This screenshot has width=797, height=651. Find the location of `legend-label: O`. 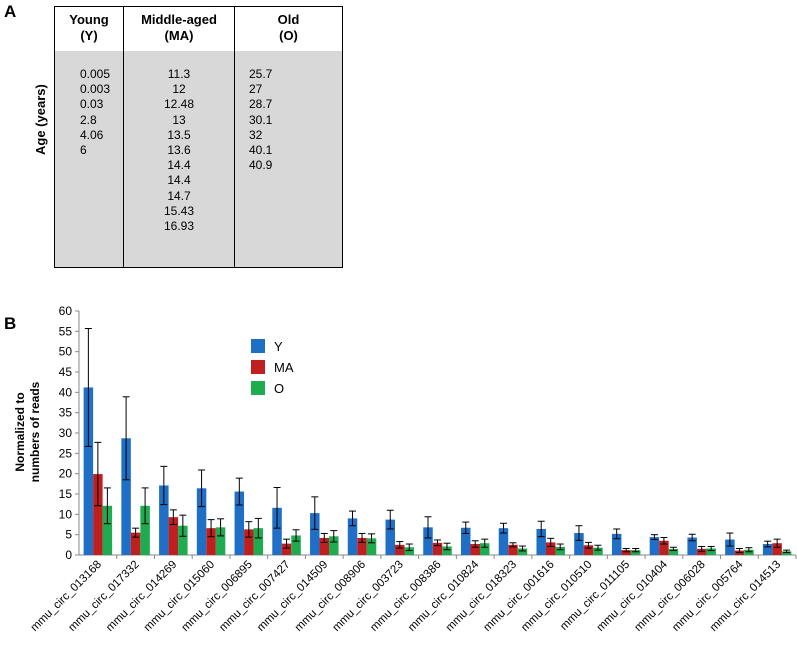

legend-label: O is located at coordinates (279, 388).